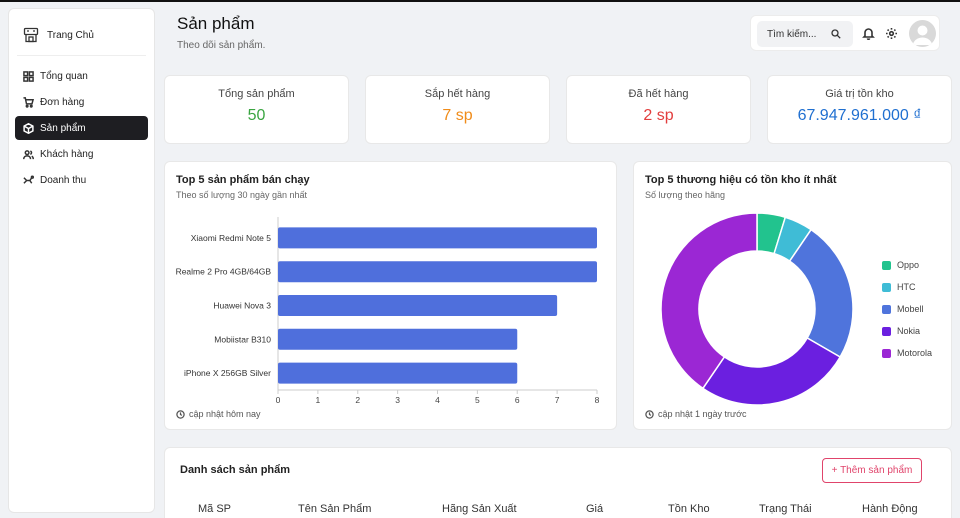  I want to click on avatar-user-icon, so click(922, 35).